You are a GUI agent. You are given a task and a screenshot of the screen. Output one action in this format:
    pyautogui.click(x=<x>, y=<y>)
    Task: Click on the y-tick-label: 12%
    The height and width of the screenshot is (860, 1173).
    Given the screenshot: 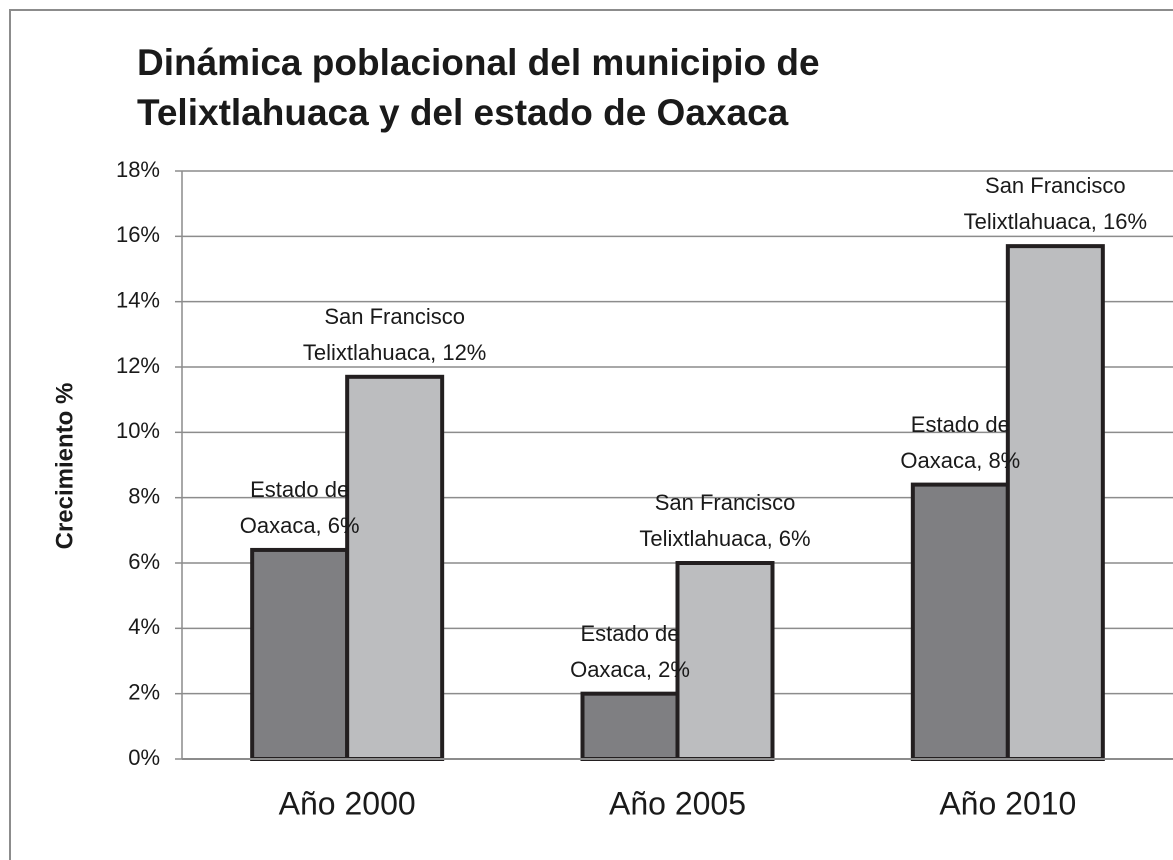 What is the action you would take?
    pyautogui.click(x=138, y=365)
    